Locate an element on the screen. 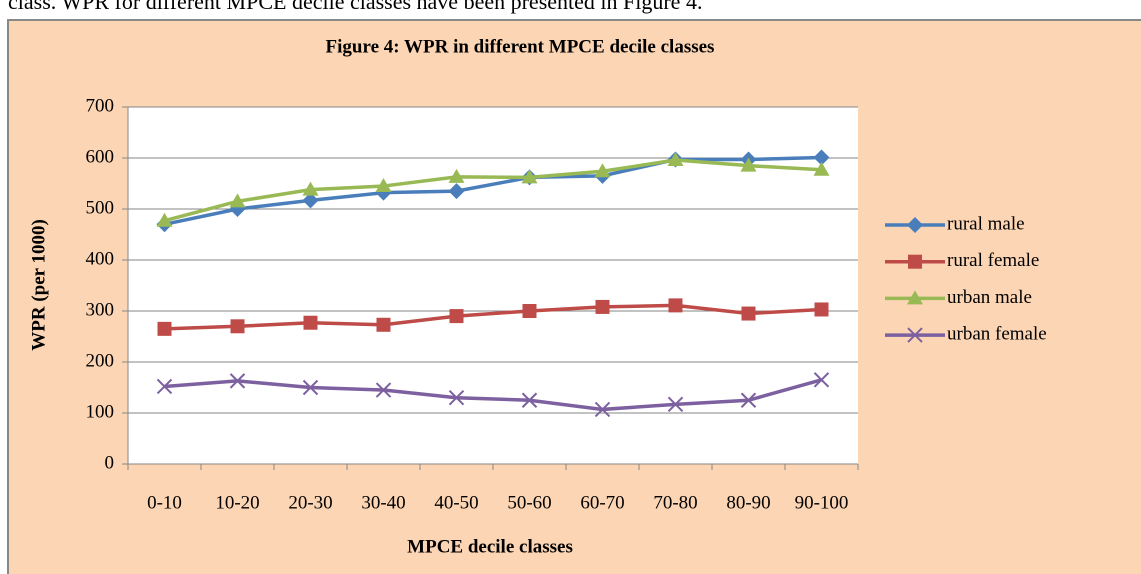 This screenshot has width=1141, height=574. x-tick-label: 50-60 is located at coordinates (529, 502).